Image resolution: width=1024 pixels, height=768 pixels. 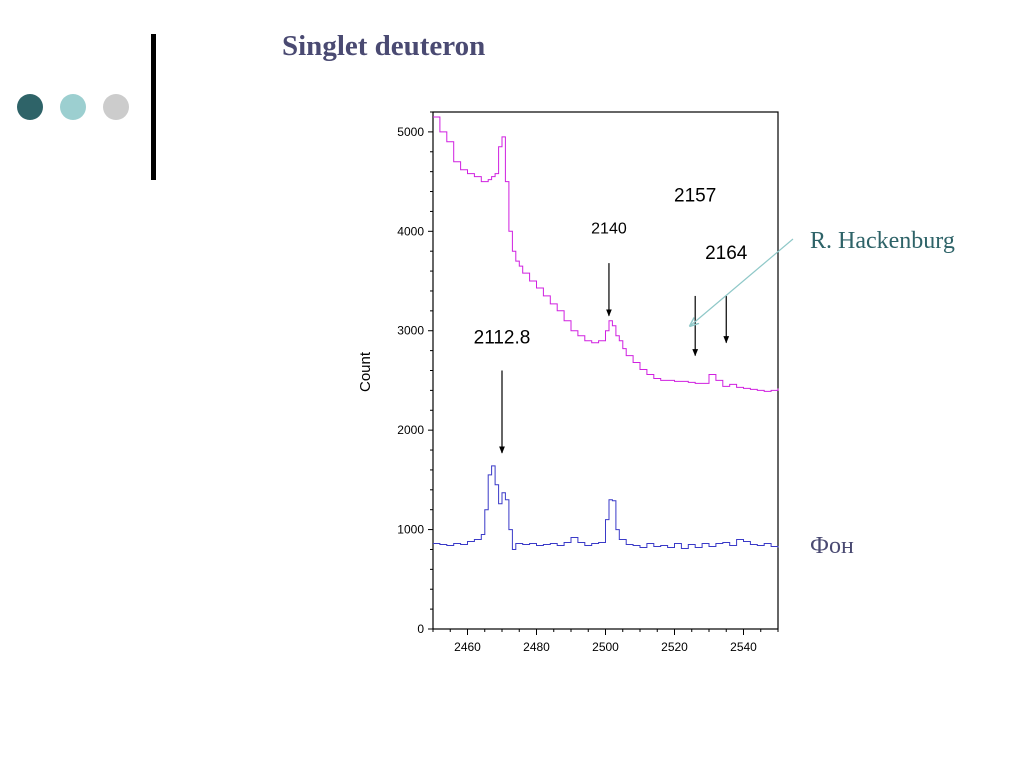 I want to click on y-axis-label: Count, so click(x=365, y=371).